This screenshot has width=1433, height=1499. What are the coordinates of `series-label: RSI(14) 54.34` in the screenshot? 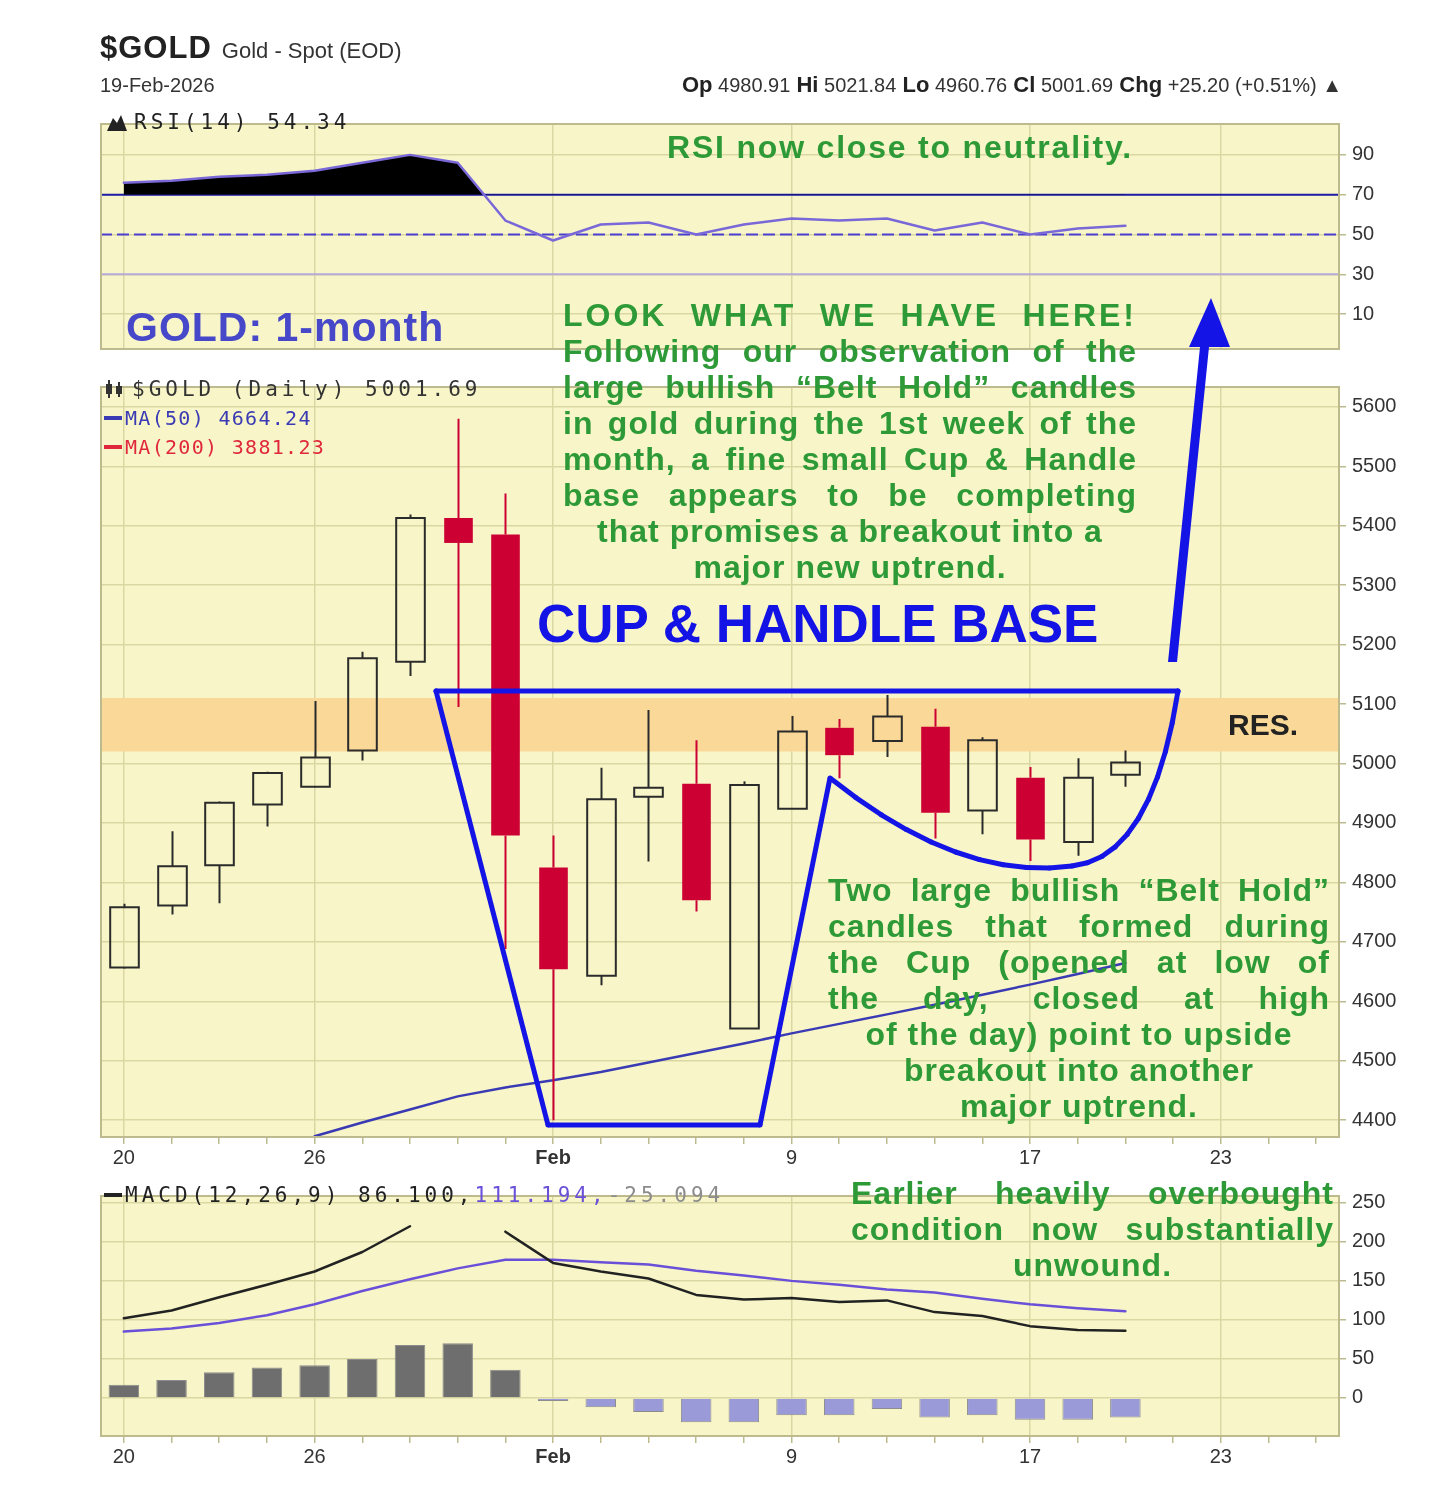 It's located at (242, 121).